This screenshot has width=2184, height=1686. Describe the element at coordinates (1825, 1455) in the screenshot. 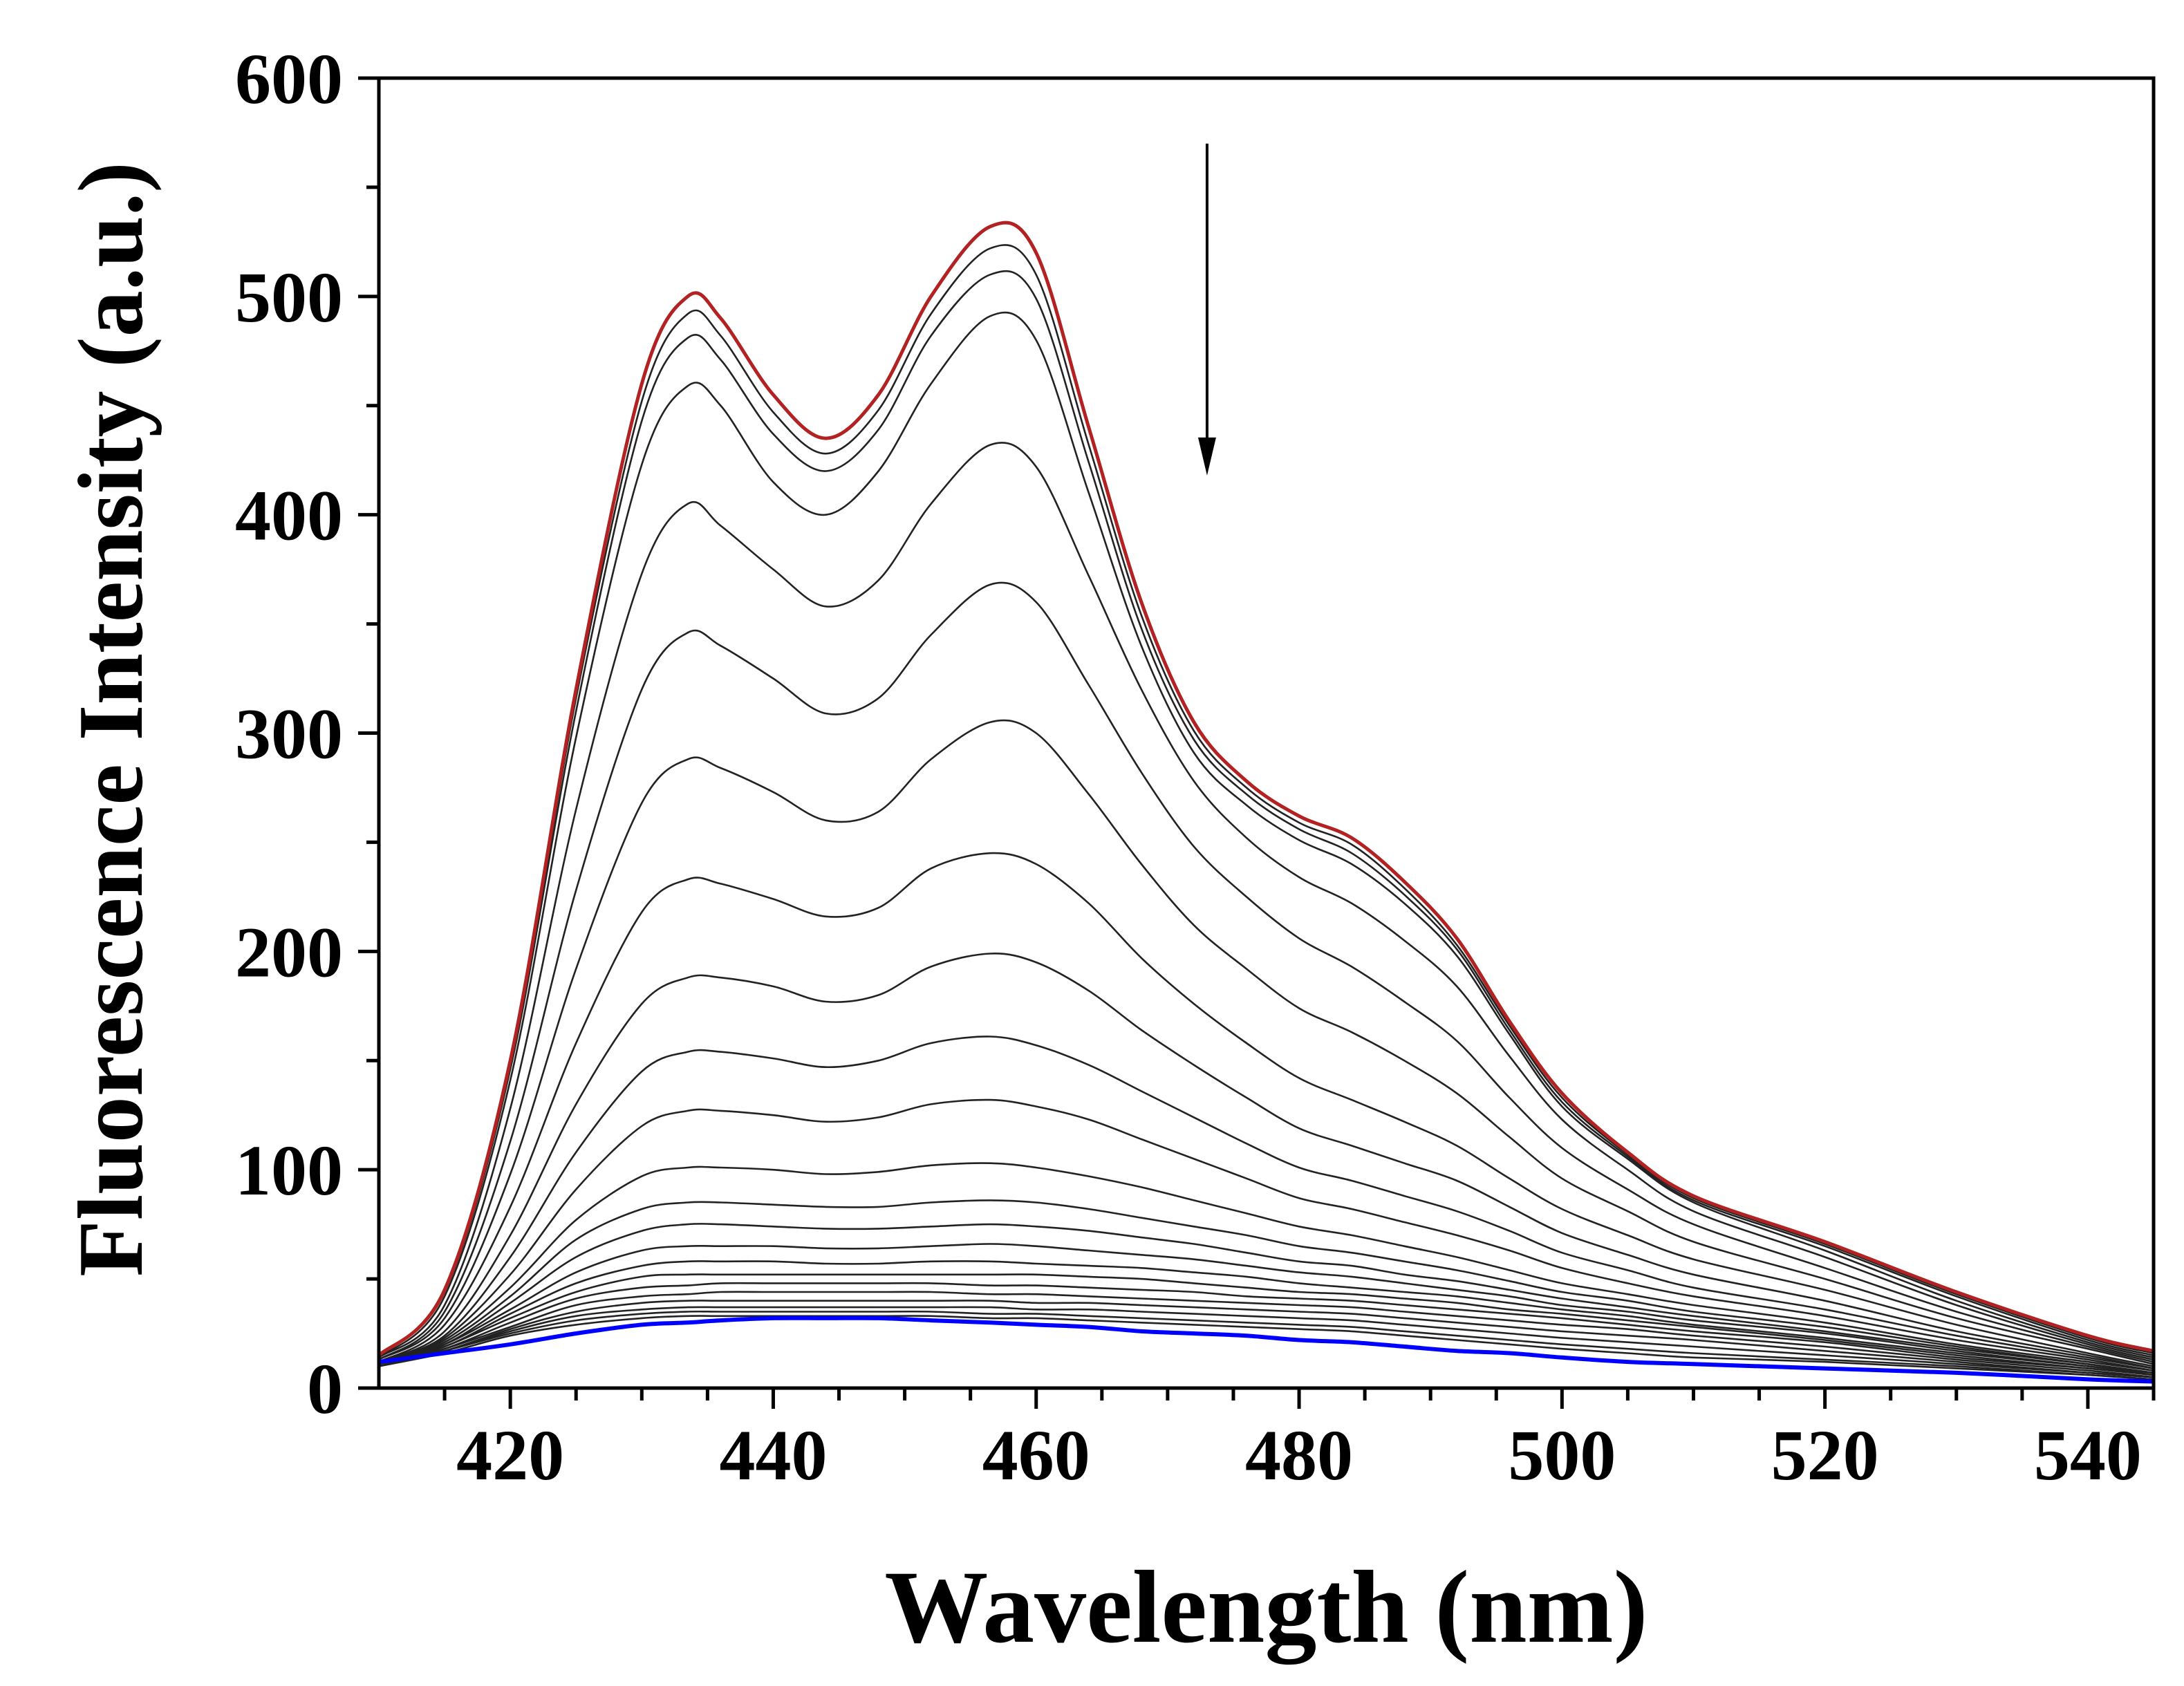

I see `x-tick-label: 520` at that location.